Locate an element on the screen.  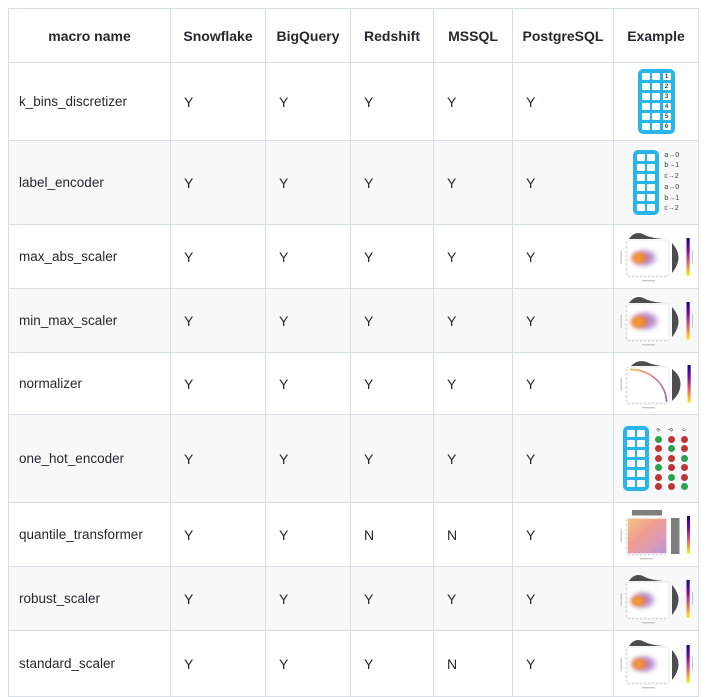
macro-name-cell: min_max_scaler is located at coordinates (89, 320).